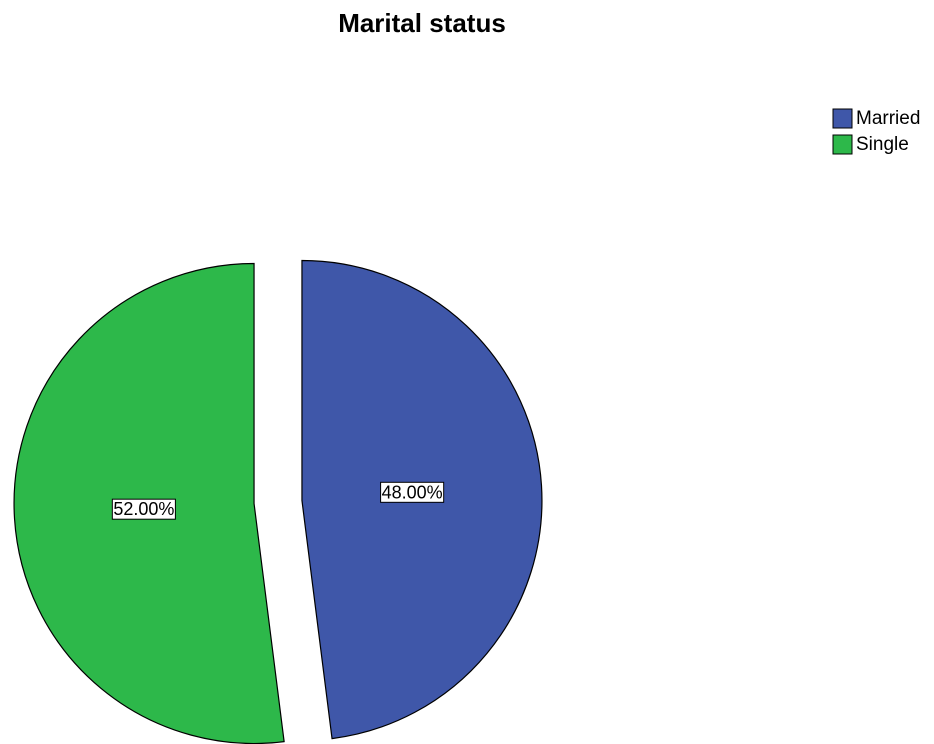 The width and height of the screenshot is (934, 744). I want to click on slice-label-group: 52.00%, so click(143, 509).